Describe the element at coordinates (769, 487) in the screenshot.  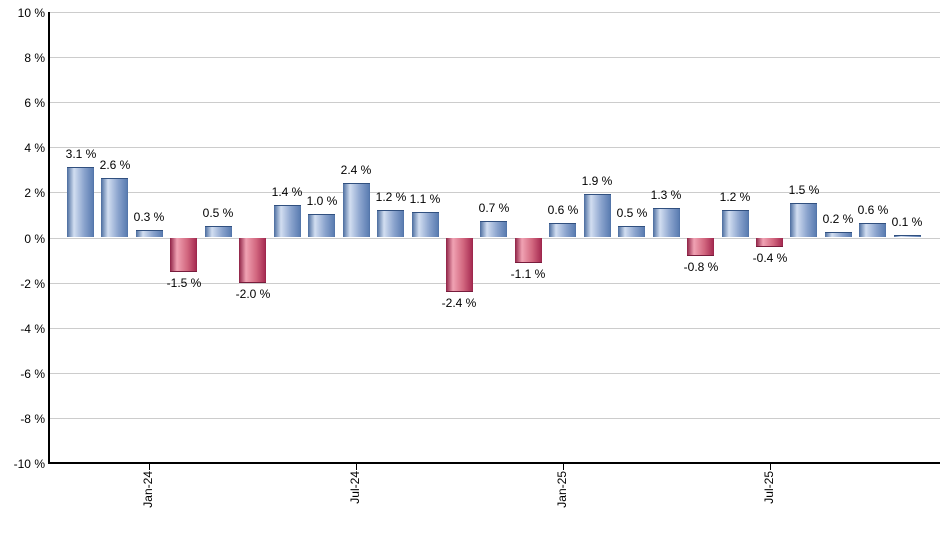
I see `x-tick-label: Jul-25` at that location.